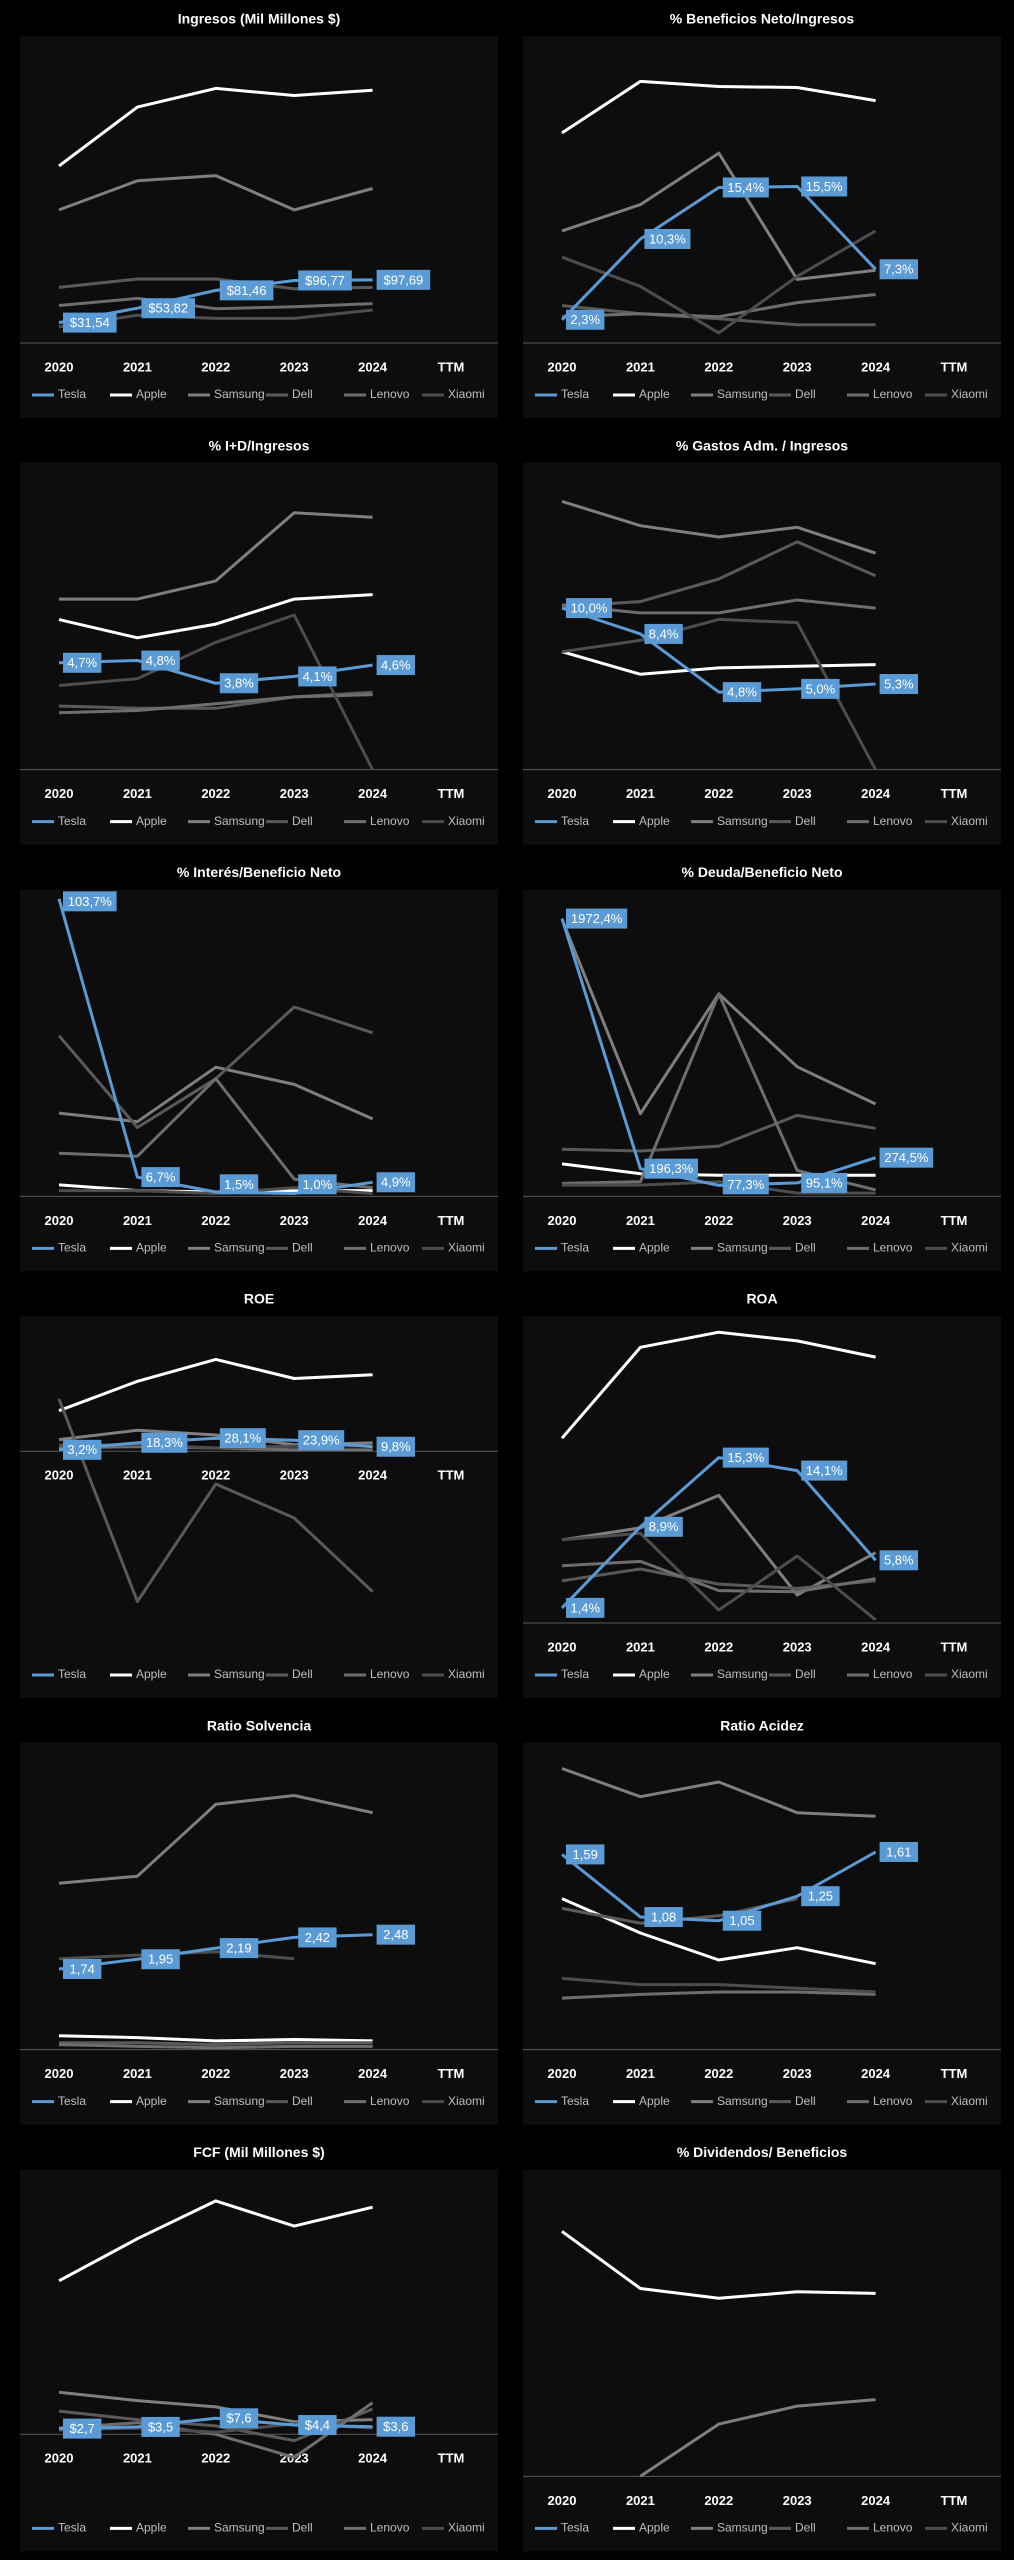 The width and height of the screenshot is (1014, 2560). I want to click on data-label: 7,3%, so click(899, 269).